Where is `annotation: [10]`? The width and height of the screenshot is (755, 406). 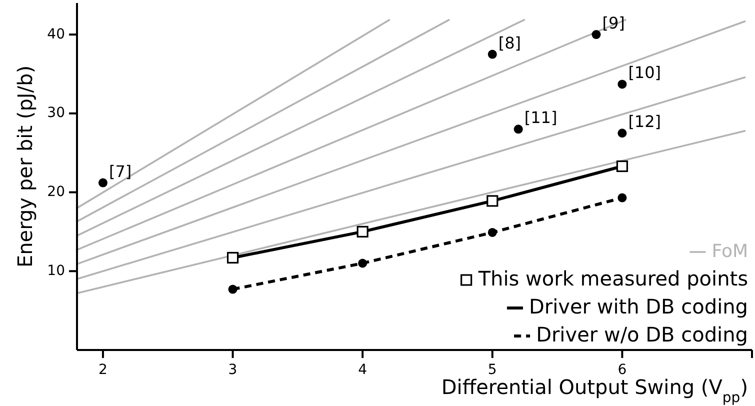 annotation: [10] is located at coordinates (645, 72).